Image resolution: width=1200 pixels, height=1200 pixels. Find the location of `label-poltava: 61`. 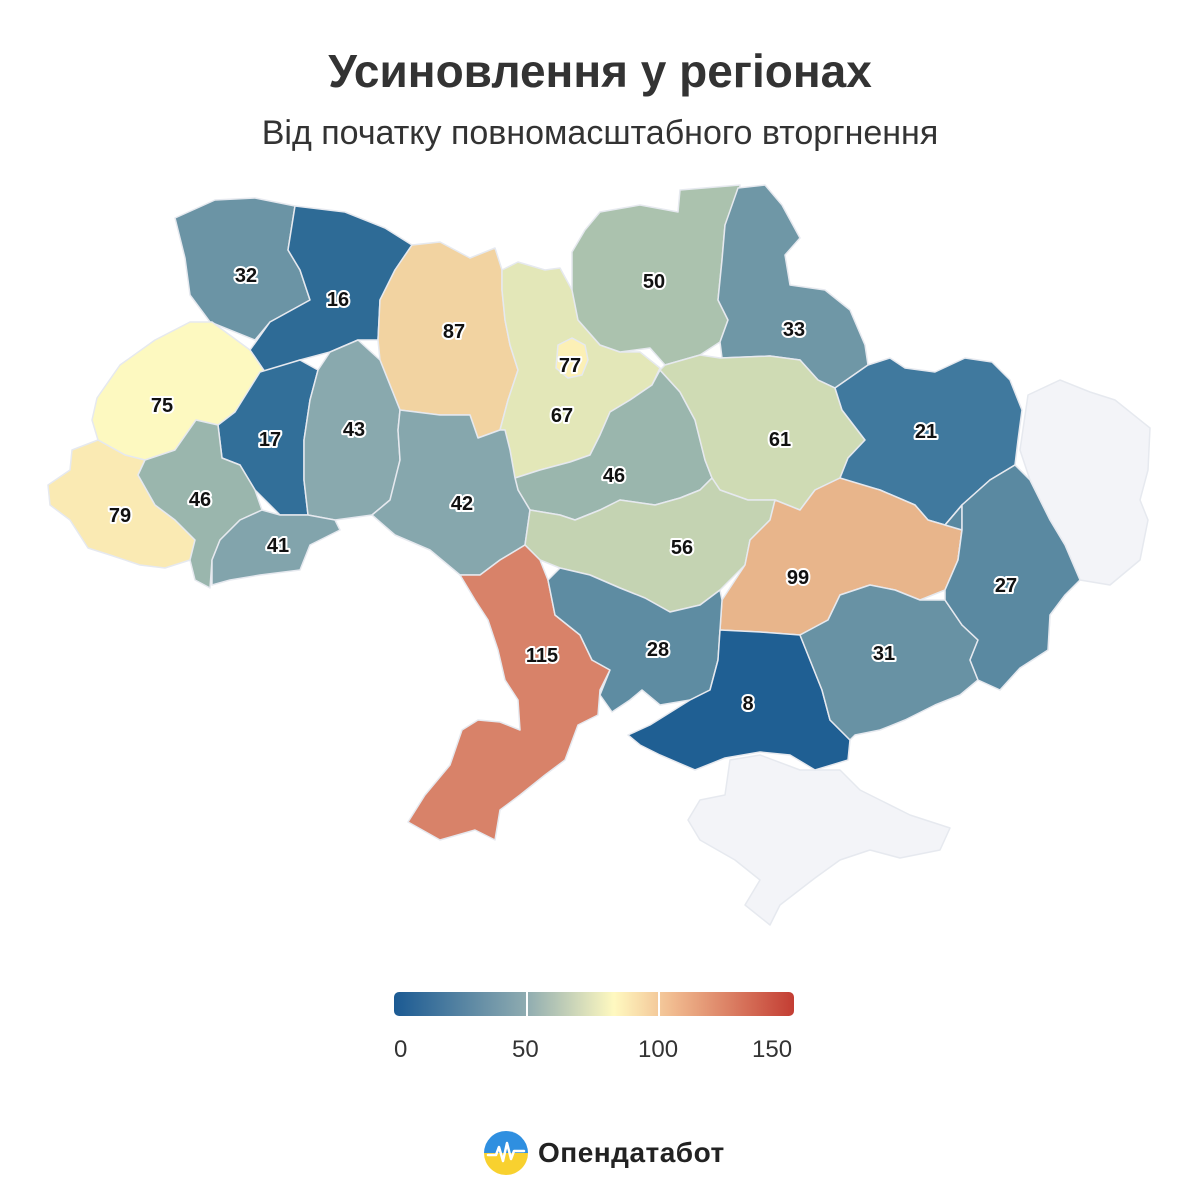

label-poltava: 61 is located at coordinates (780, 440).